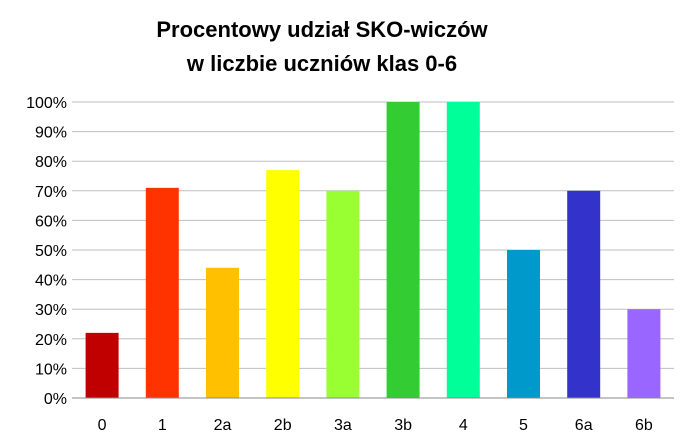 This screenshot has width=694, height=444. Describe the element at coordinates (55, 399) in the screenshot. I see `y-tick-label: 0%` at that location.